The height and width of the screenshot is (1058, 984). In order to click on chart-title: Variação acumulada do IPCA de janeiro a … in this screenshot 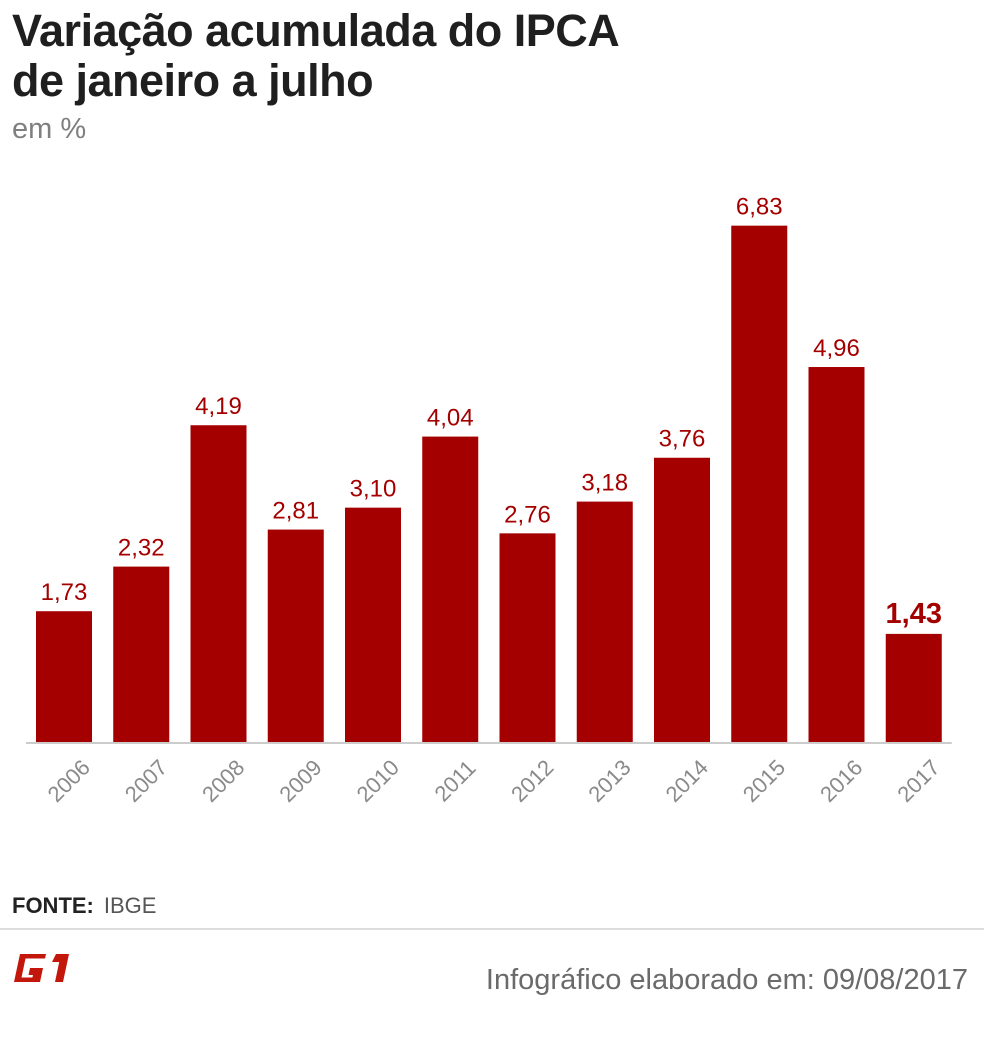, I will do `click(316, 55)`.